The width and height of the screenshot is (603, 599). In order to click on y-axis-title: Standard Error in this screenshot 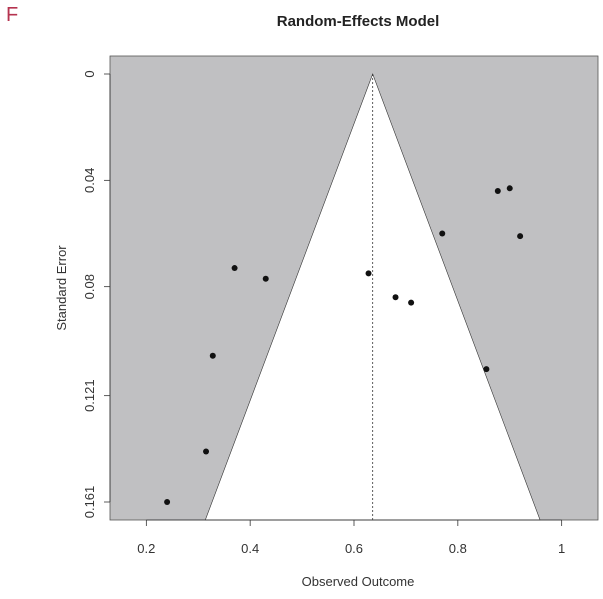, I will do `click(61, 288)`.